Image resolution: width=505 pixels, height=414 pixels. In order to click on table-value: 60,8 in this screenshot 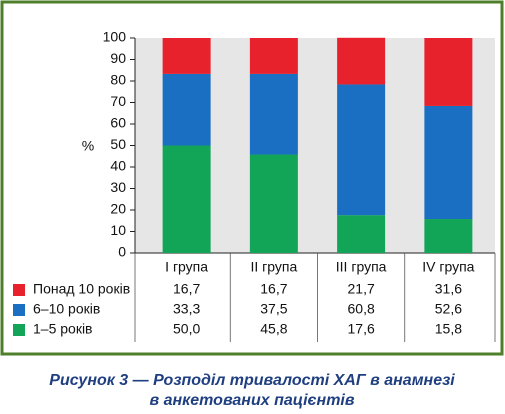, I will do `click(361, 309)`.